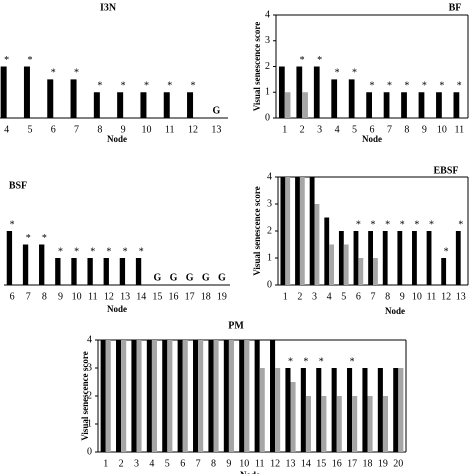 The height and width of the screenshot is (474, 474). Describe the element at coordinates (352, 463) in the screenshot. I see `x-tick-label: 17` at that location.